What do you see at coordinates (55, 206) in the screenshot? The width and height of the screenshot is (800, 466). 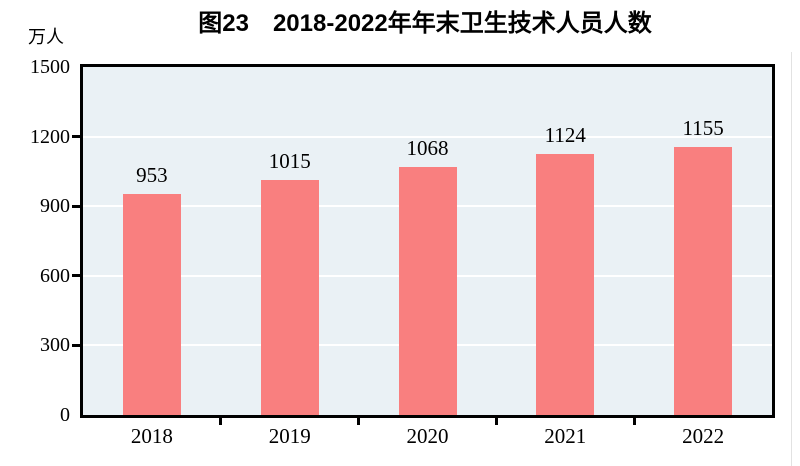 I see `y-tick-label: 900` at bounding box center [55, 206].